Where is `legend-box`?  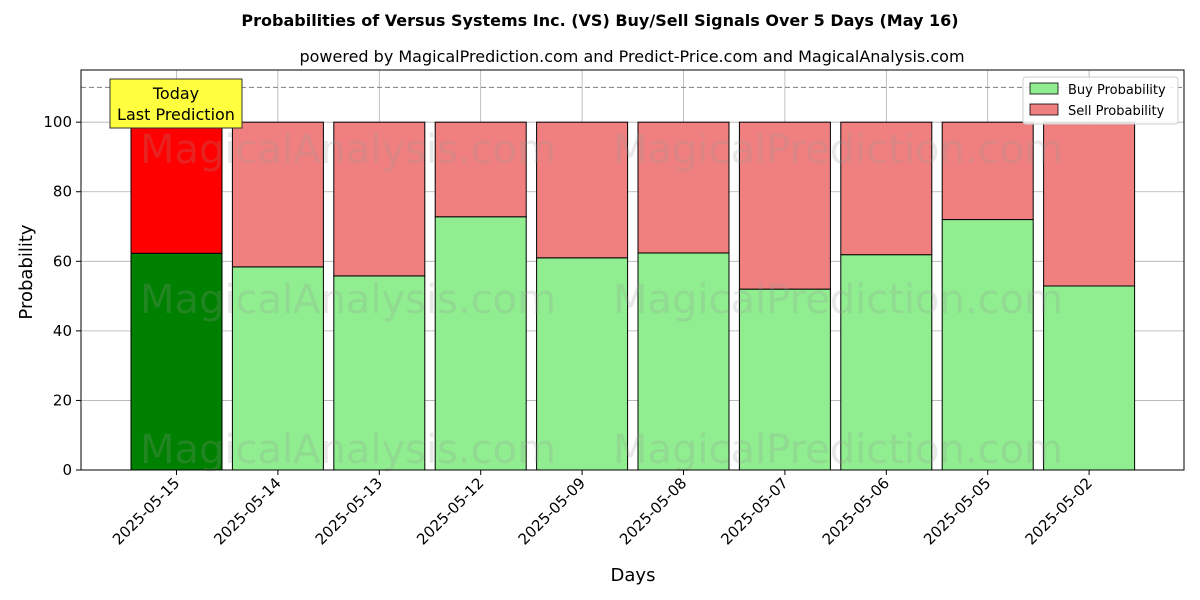
legend-box is located at coordinates (1100, 100).